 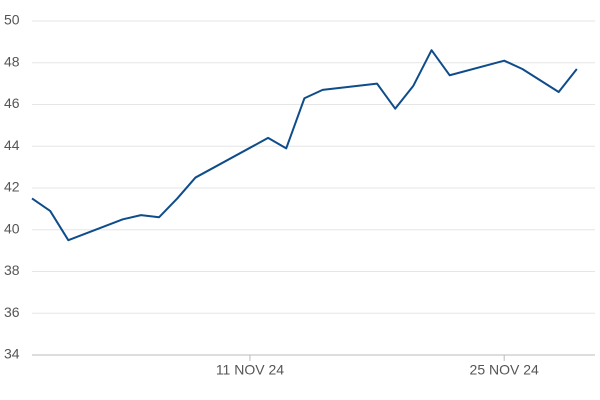 What do you see at coordinates (12, 354) in the screenshot?
I see `y-tick-label: 34` at bounding box center [12, 354].